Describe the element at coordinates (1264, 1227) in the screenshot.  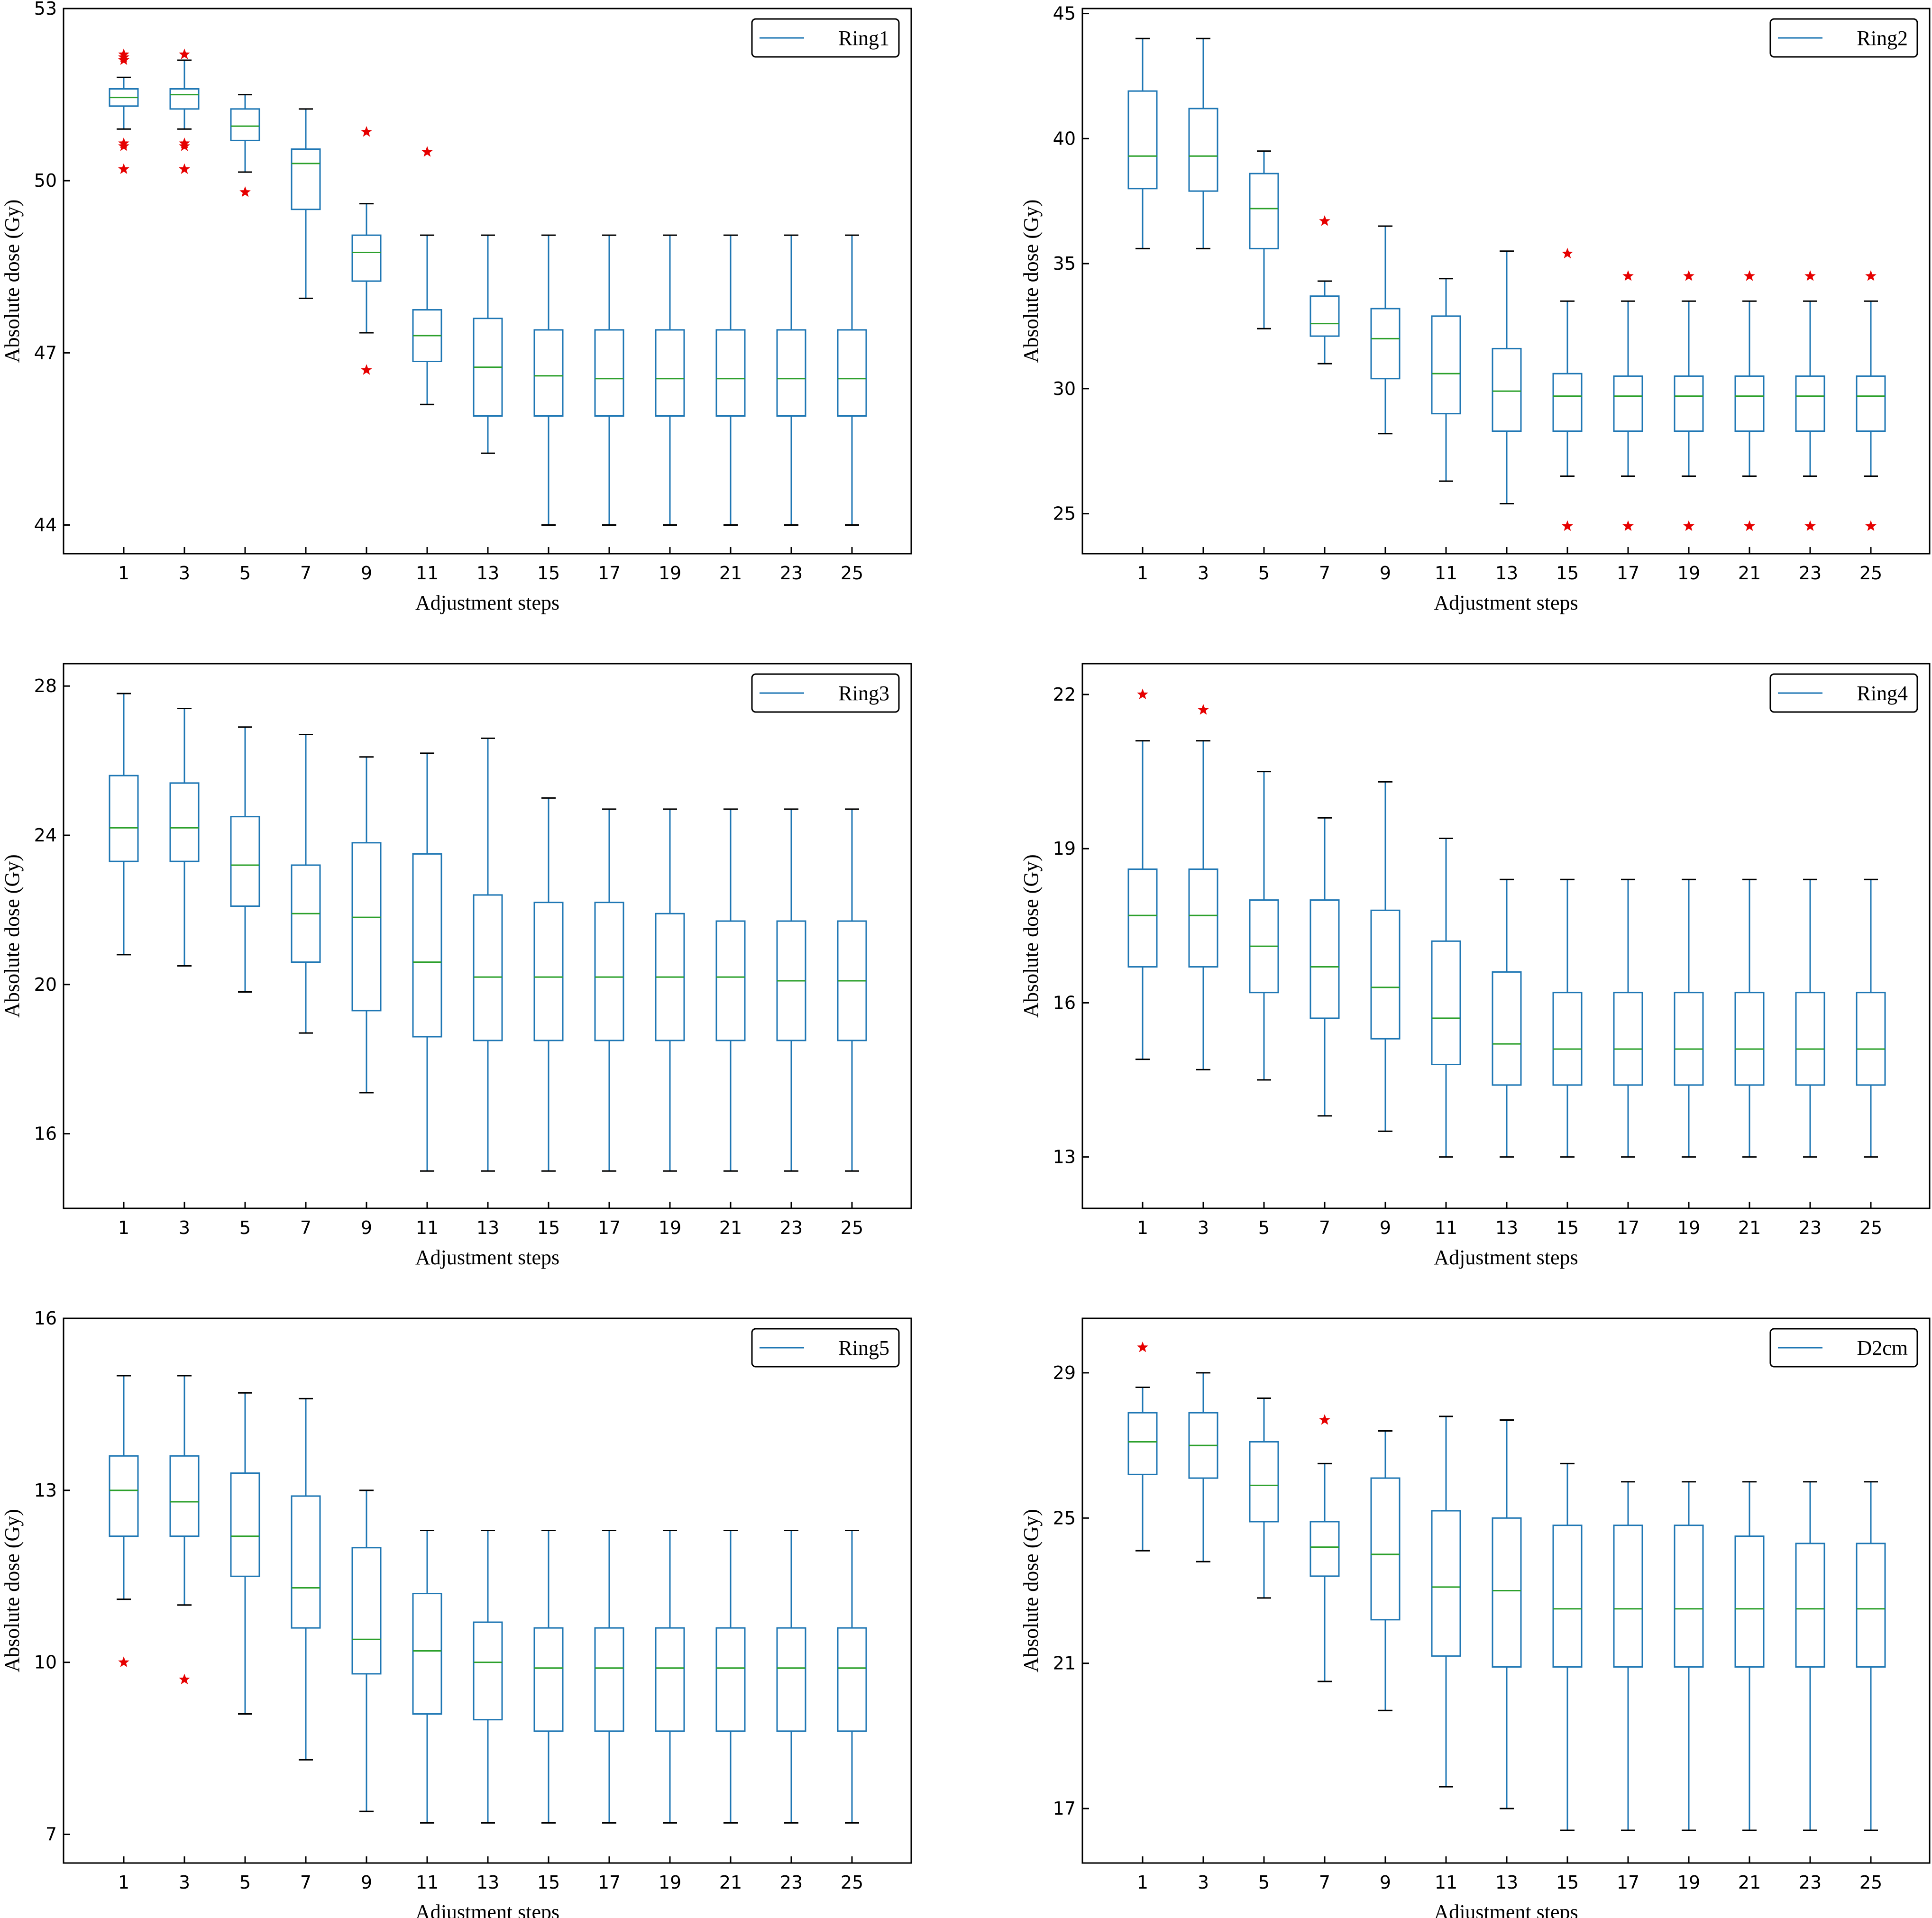
I see `x-tick-label: 5` at that location.